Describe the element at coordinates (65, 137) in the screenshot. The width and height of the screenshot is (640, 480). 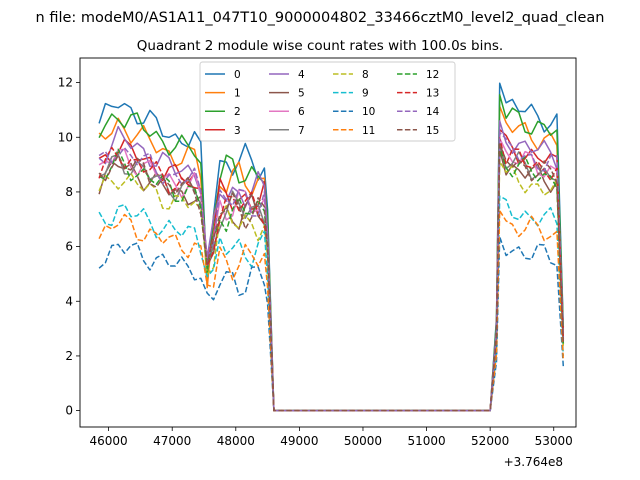
I see `y-tick-label: 10` at that location.